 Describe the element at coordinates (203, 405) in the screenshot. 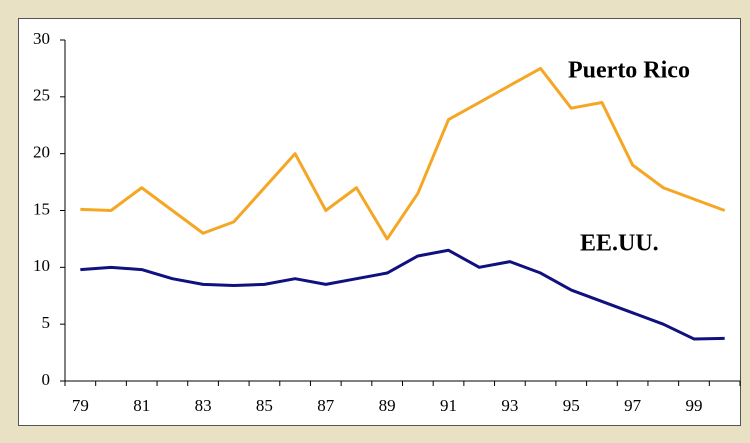

I see `x-tick-label: 83` at that location.